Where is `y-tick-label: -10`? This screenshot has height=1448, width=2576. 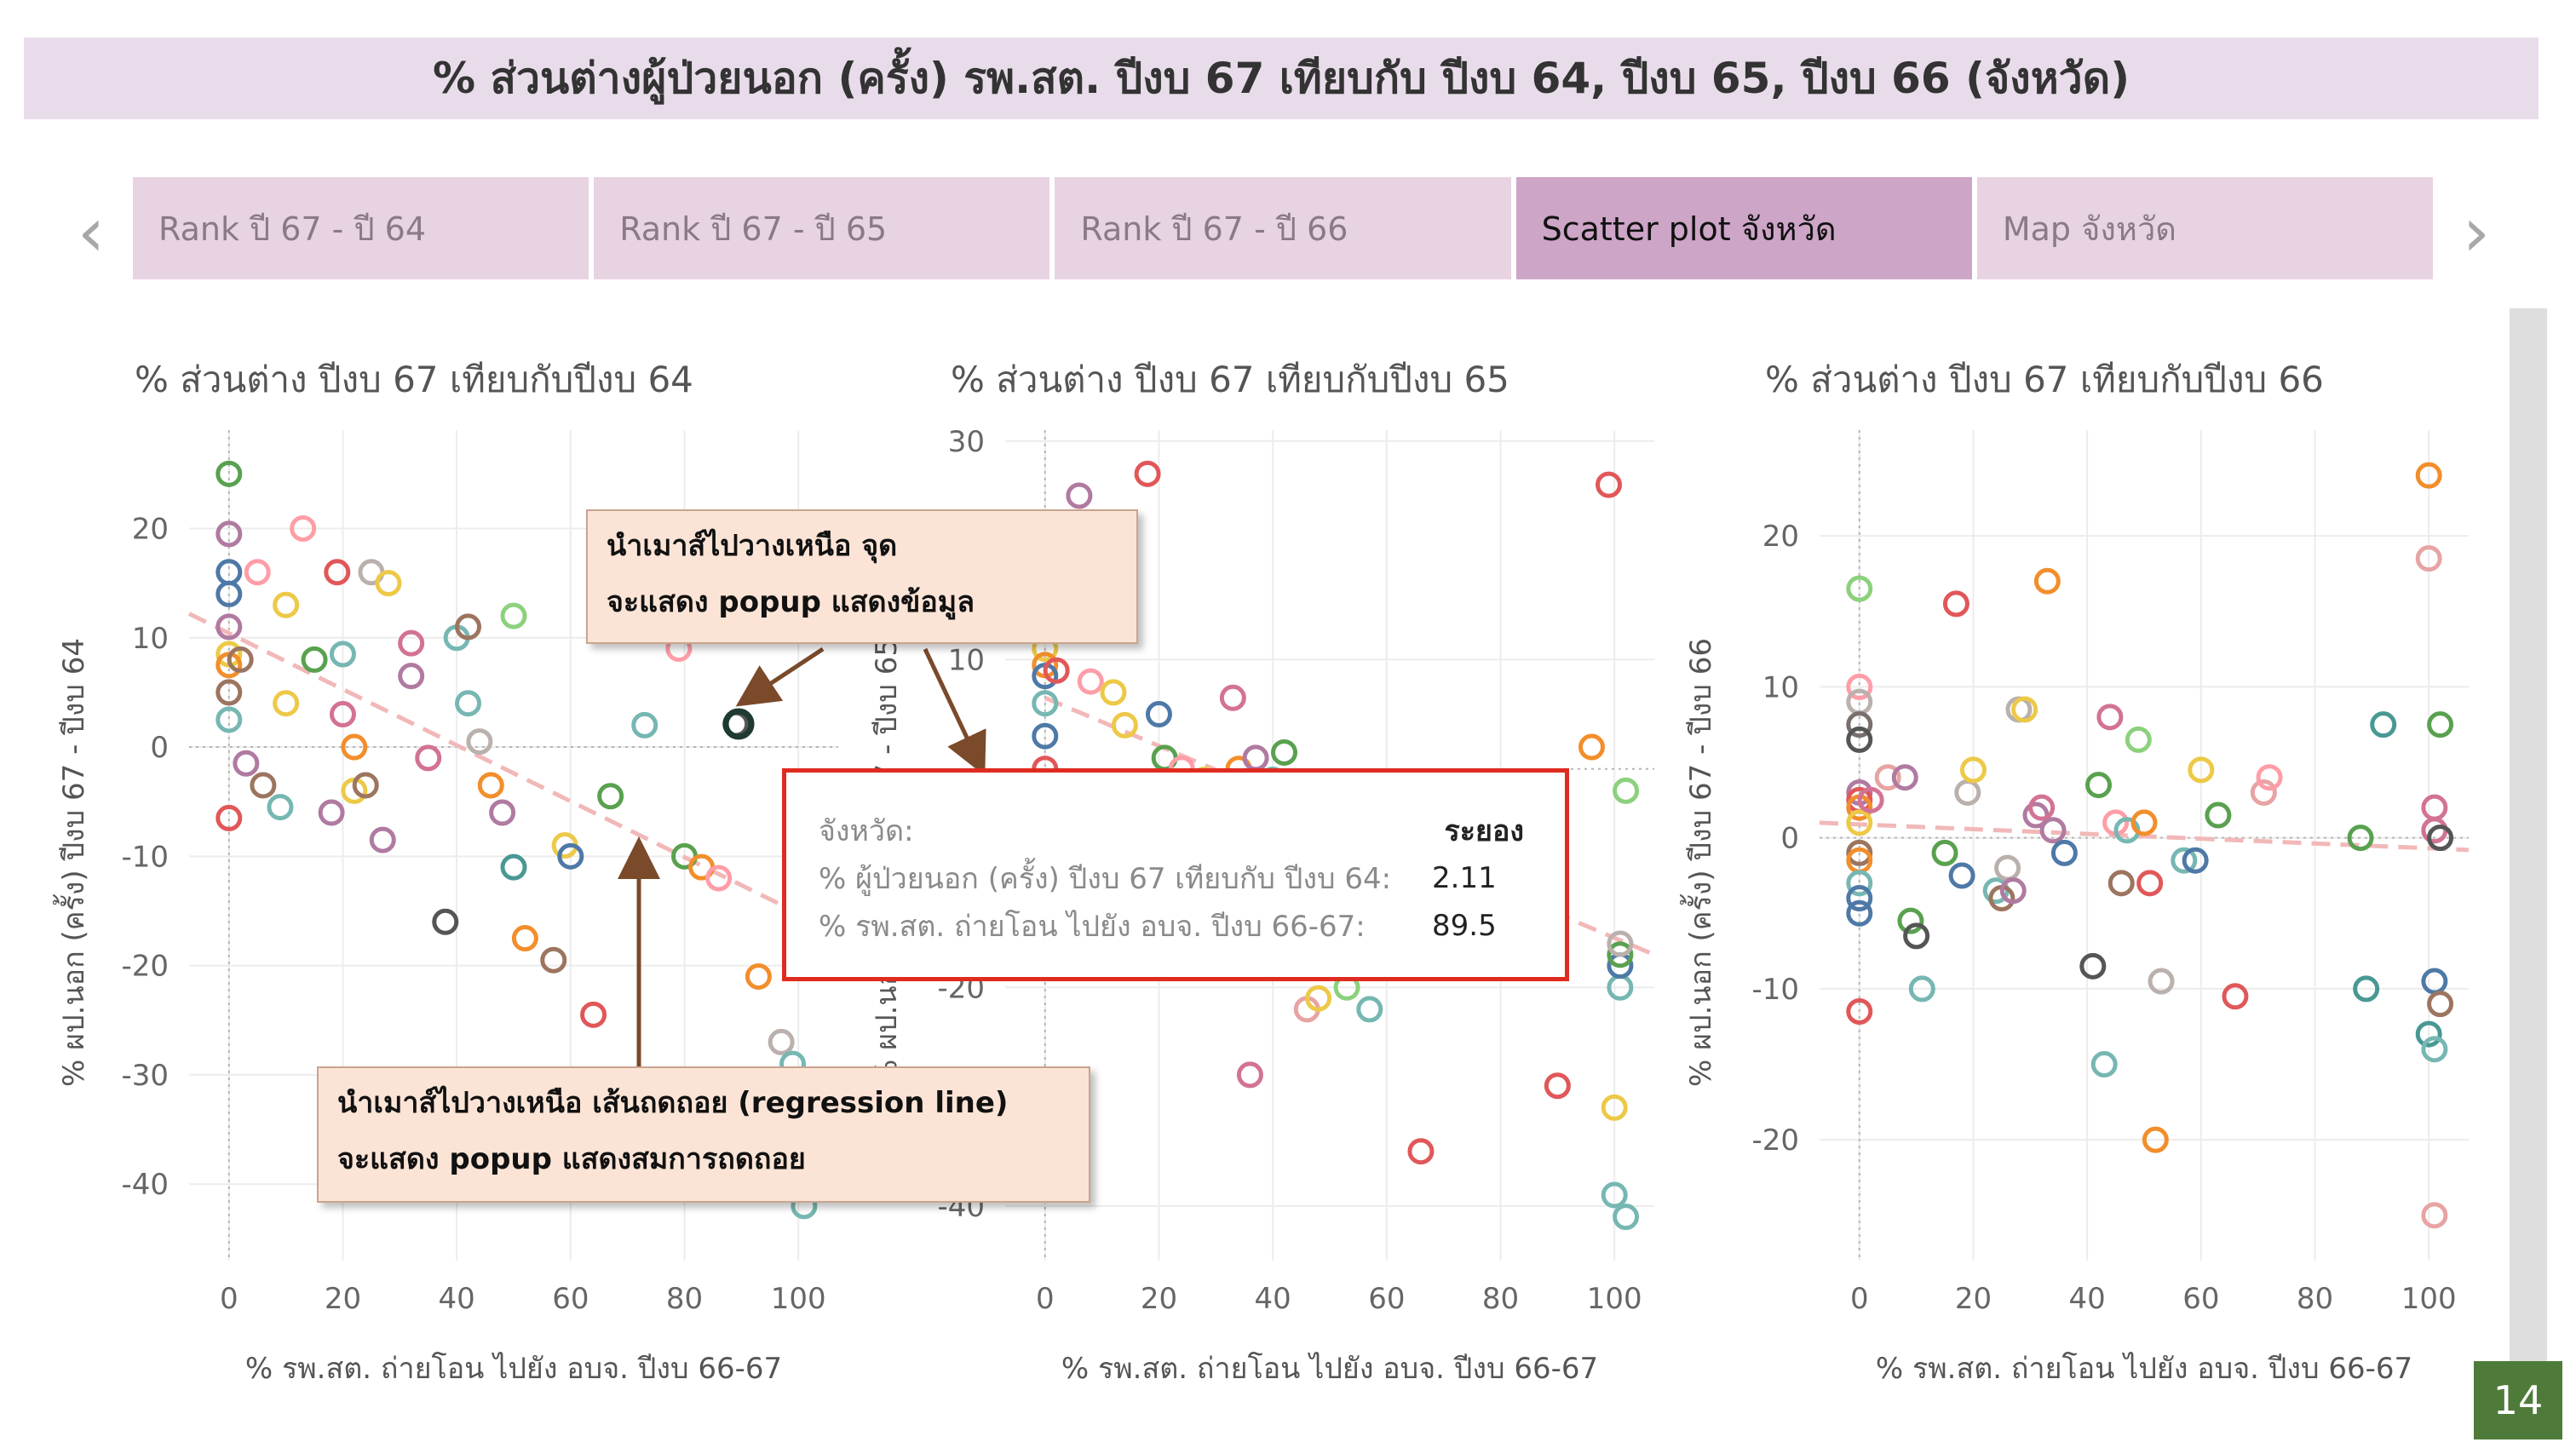
y-tick-label: -10 is located at coordinates (145, 857).